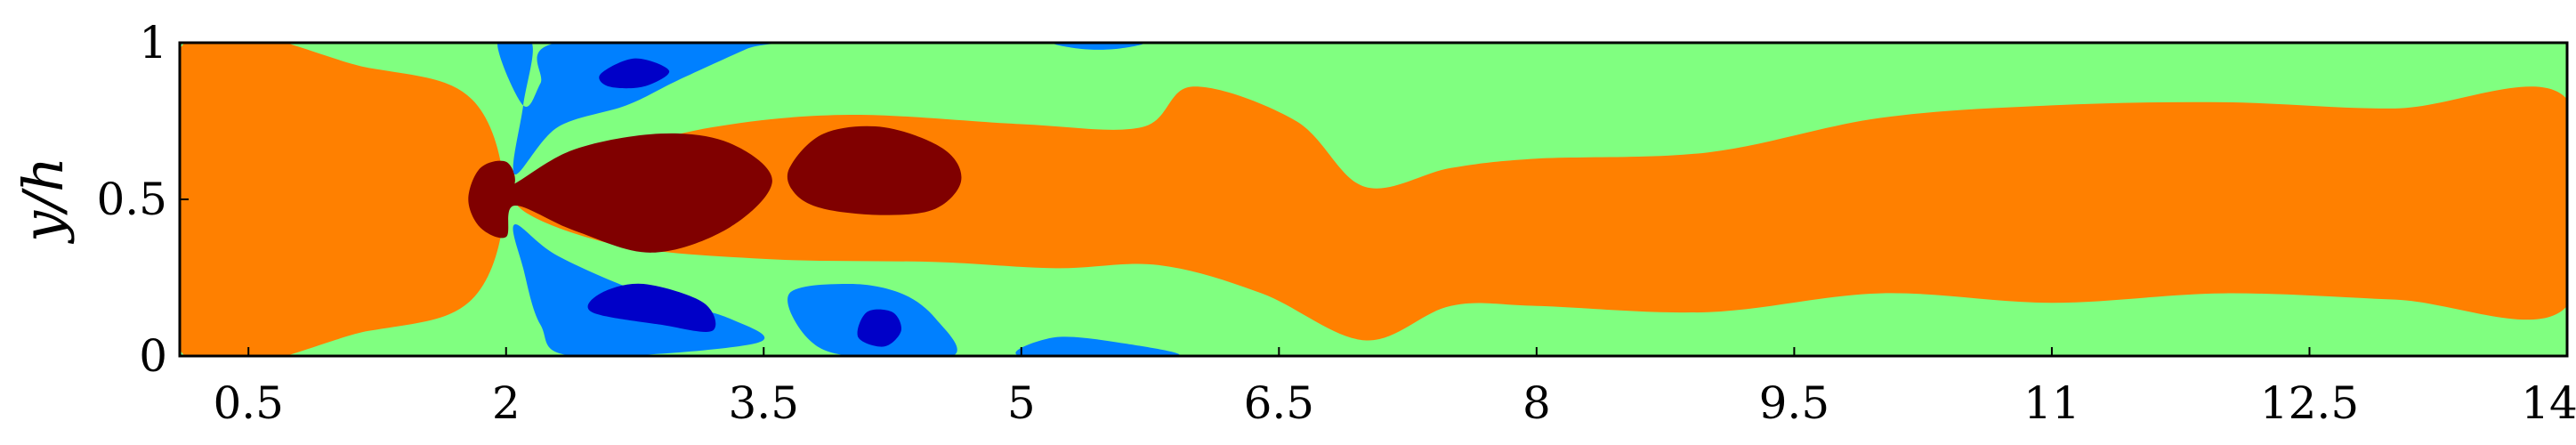 The height and width of the screenshot is (445, 2576). What do you see at coordinates (1021, 403) in the screenshot?
I see `x-tick-label: 5` at bounding box center [1021, 403].